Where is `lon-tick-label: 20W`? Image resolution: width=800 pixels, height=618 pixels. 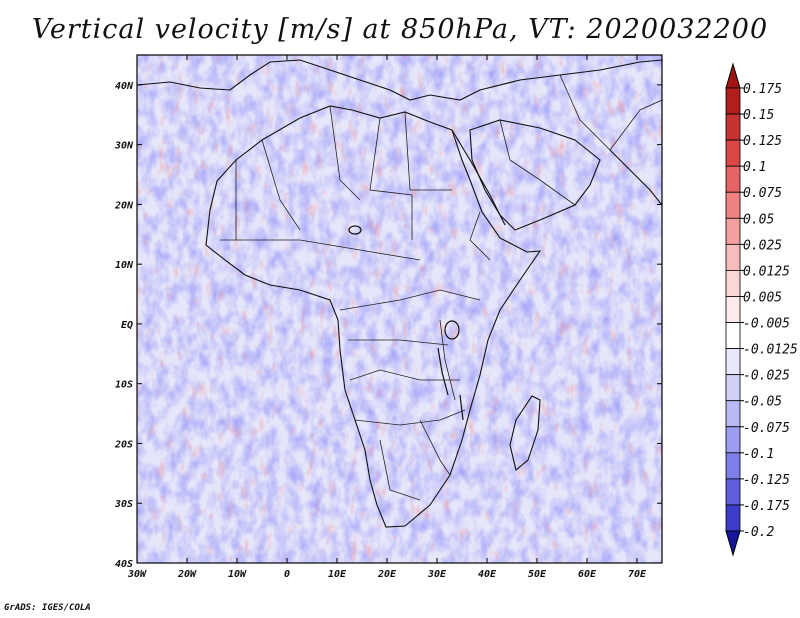 lon-tick-label: 20W is located at coordinates (187, 574).